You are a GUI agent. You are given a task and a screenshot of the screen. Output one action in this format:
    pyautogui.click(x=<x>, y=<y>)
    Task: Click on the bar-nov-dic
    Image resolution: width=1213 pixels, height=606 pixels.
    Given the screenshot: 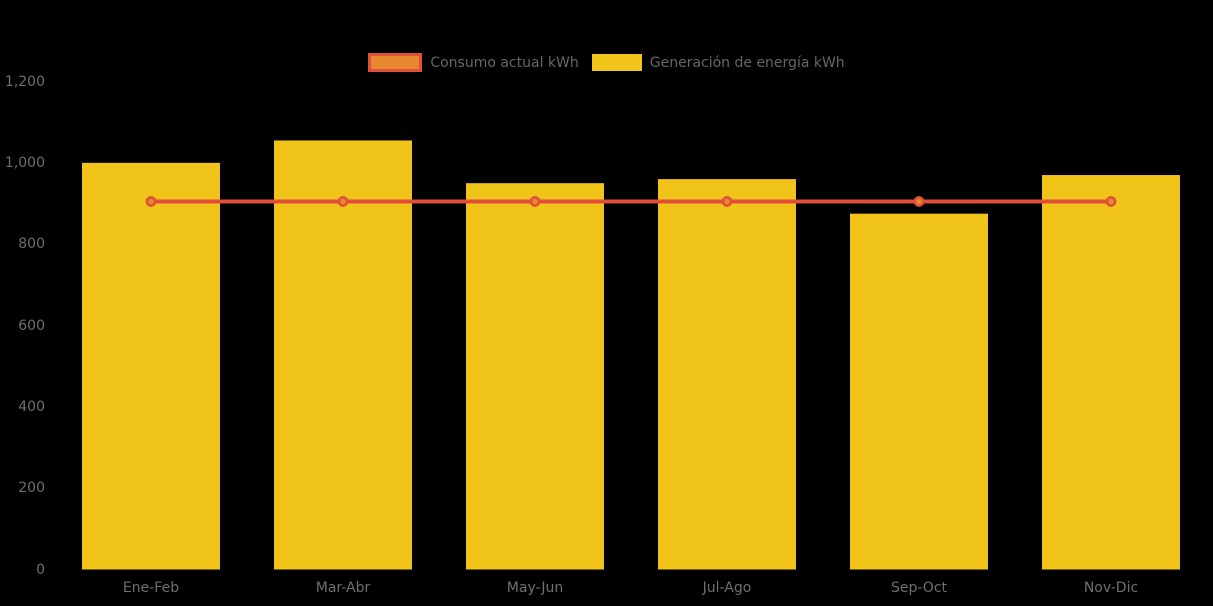 What is the action you would take?
    pyautogui.click(x=1111, y=372)
    